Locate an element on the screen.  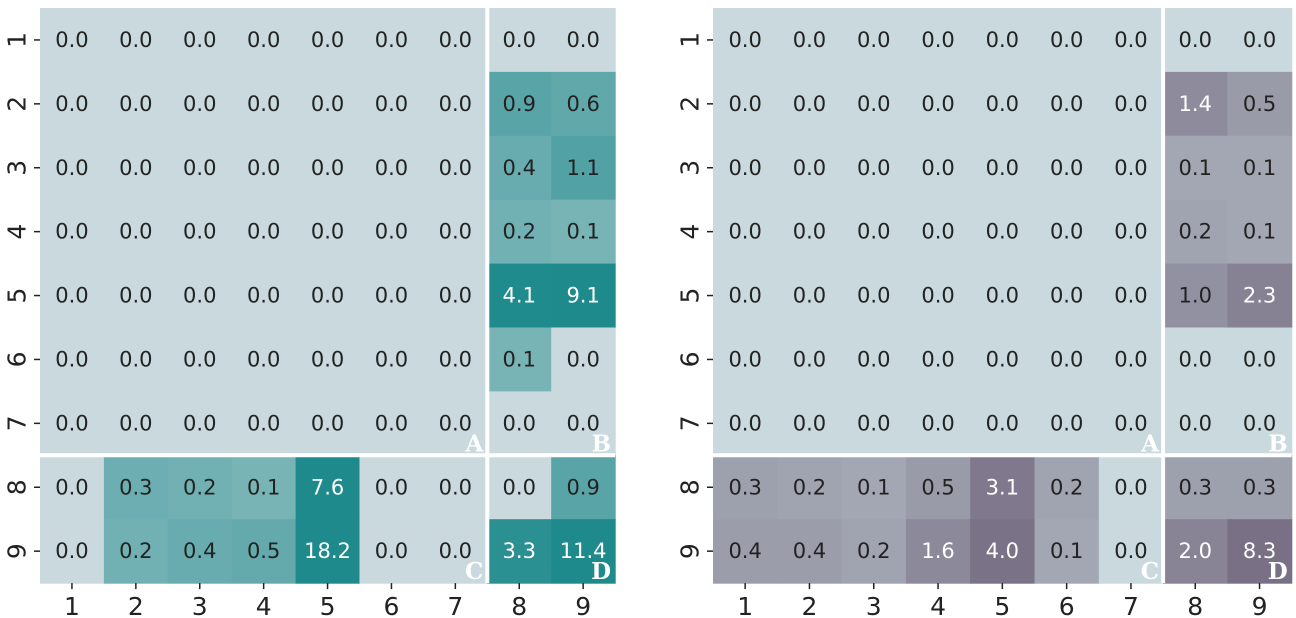
heatmap-cell-r3-c9 is located at coordinates (1260, 168).